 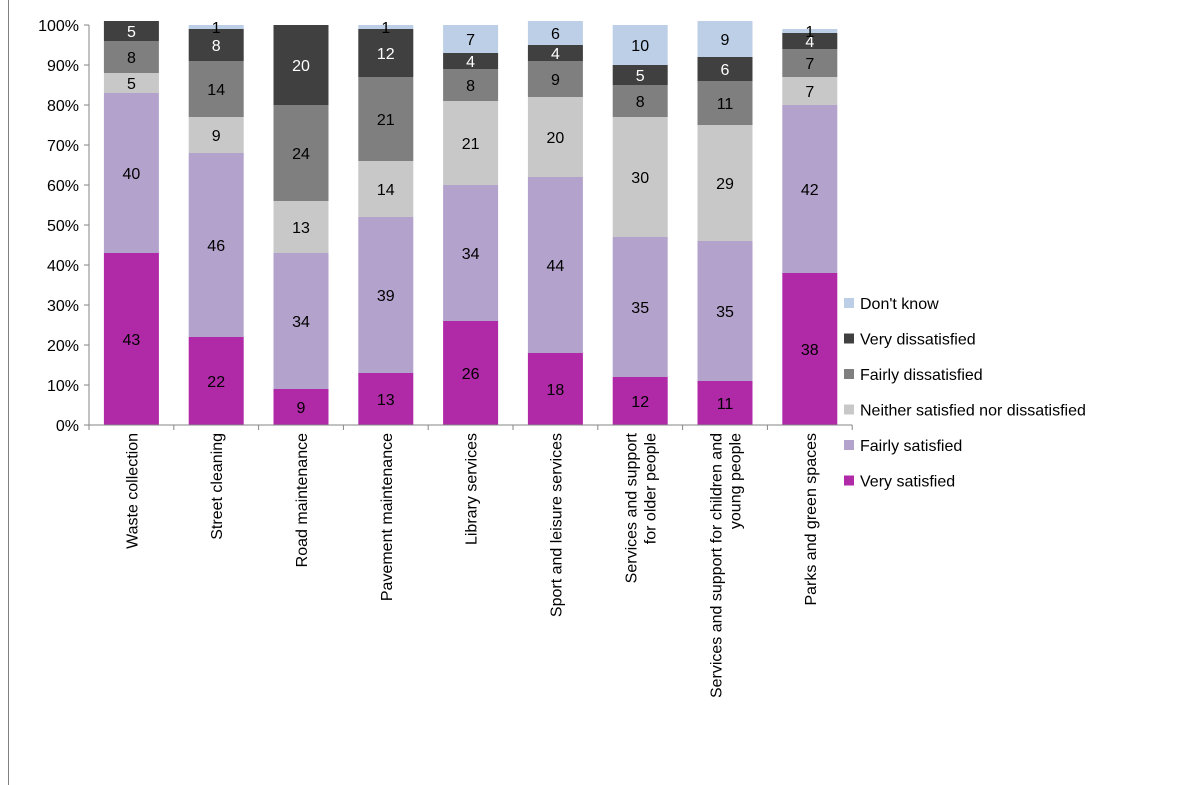 I want to click on legend-label: Very satisfied, so click(x=907, y=482).